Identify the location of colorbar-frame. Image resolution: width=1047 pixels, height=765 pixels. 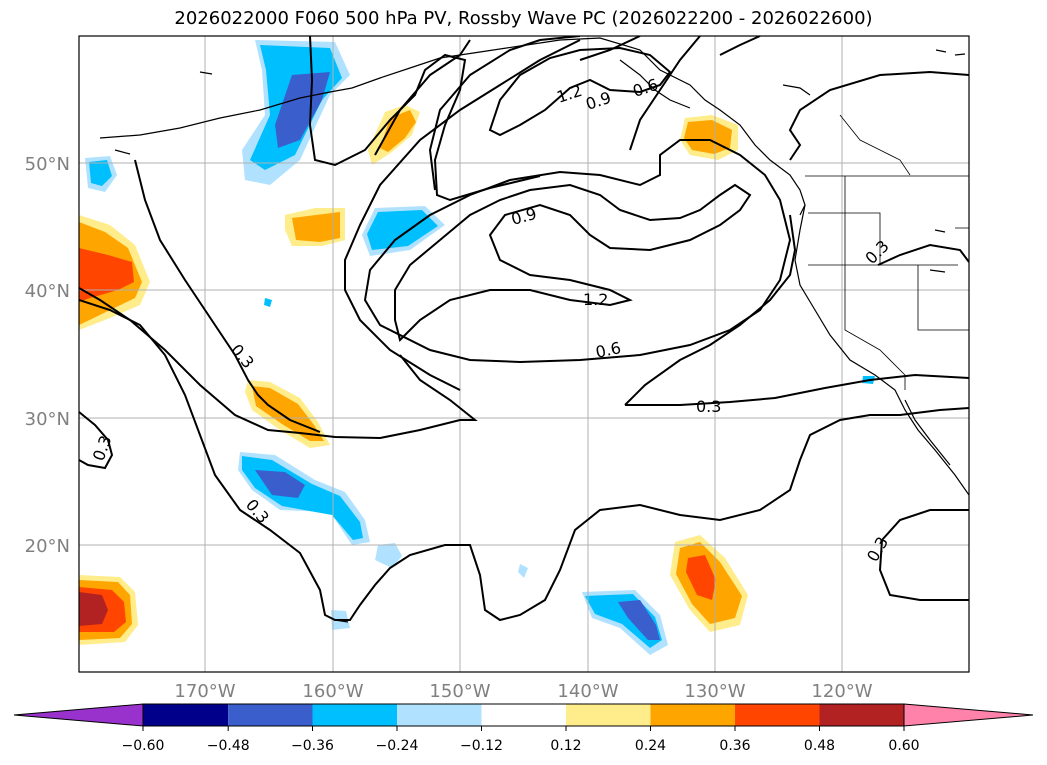
(523, 715).